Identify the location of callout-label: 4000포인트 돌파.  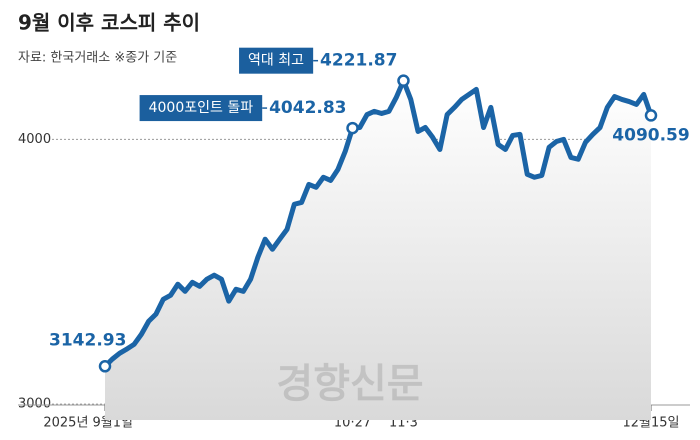
(201, 108).